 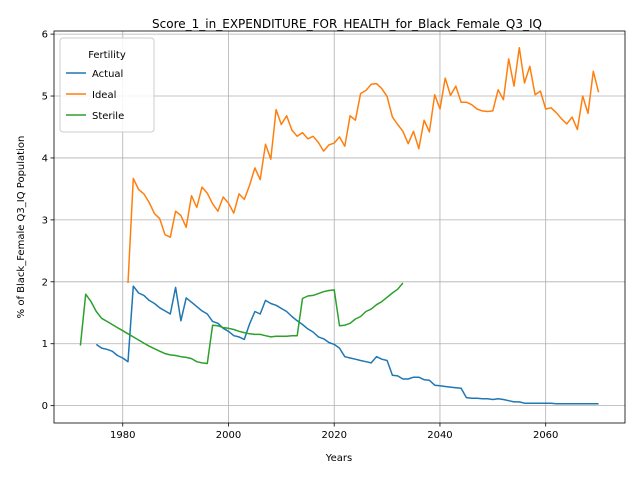 What do you see at coordinates (45, 97) in the screenshot?
I see `y-tick-label: 5` at bounding box center [45, 97].